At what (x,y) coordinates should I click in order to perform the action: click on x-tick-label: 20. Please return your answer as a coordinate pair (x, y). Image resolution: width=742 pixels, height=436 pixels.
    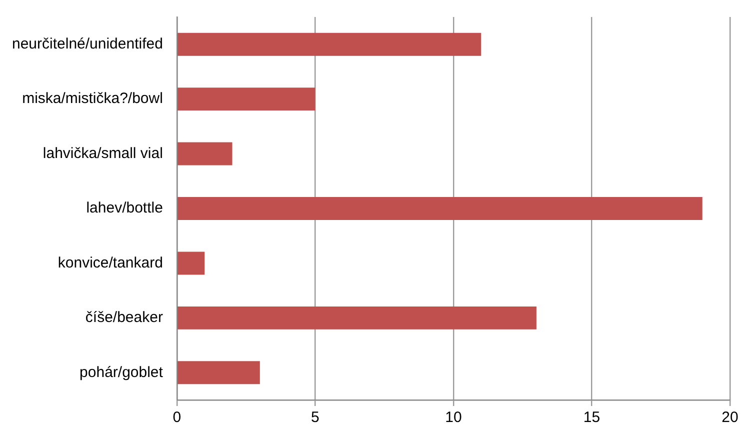
    Looking at the image, I should click on (730, 417).